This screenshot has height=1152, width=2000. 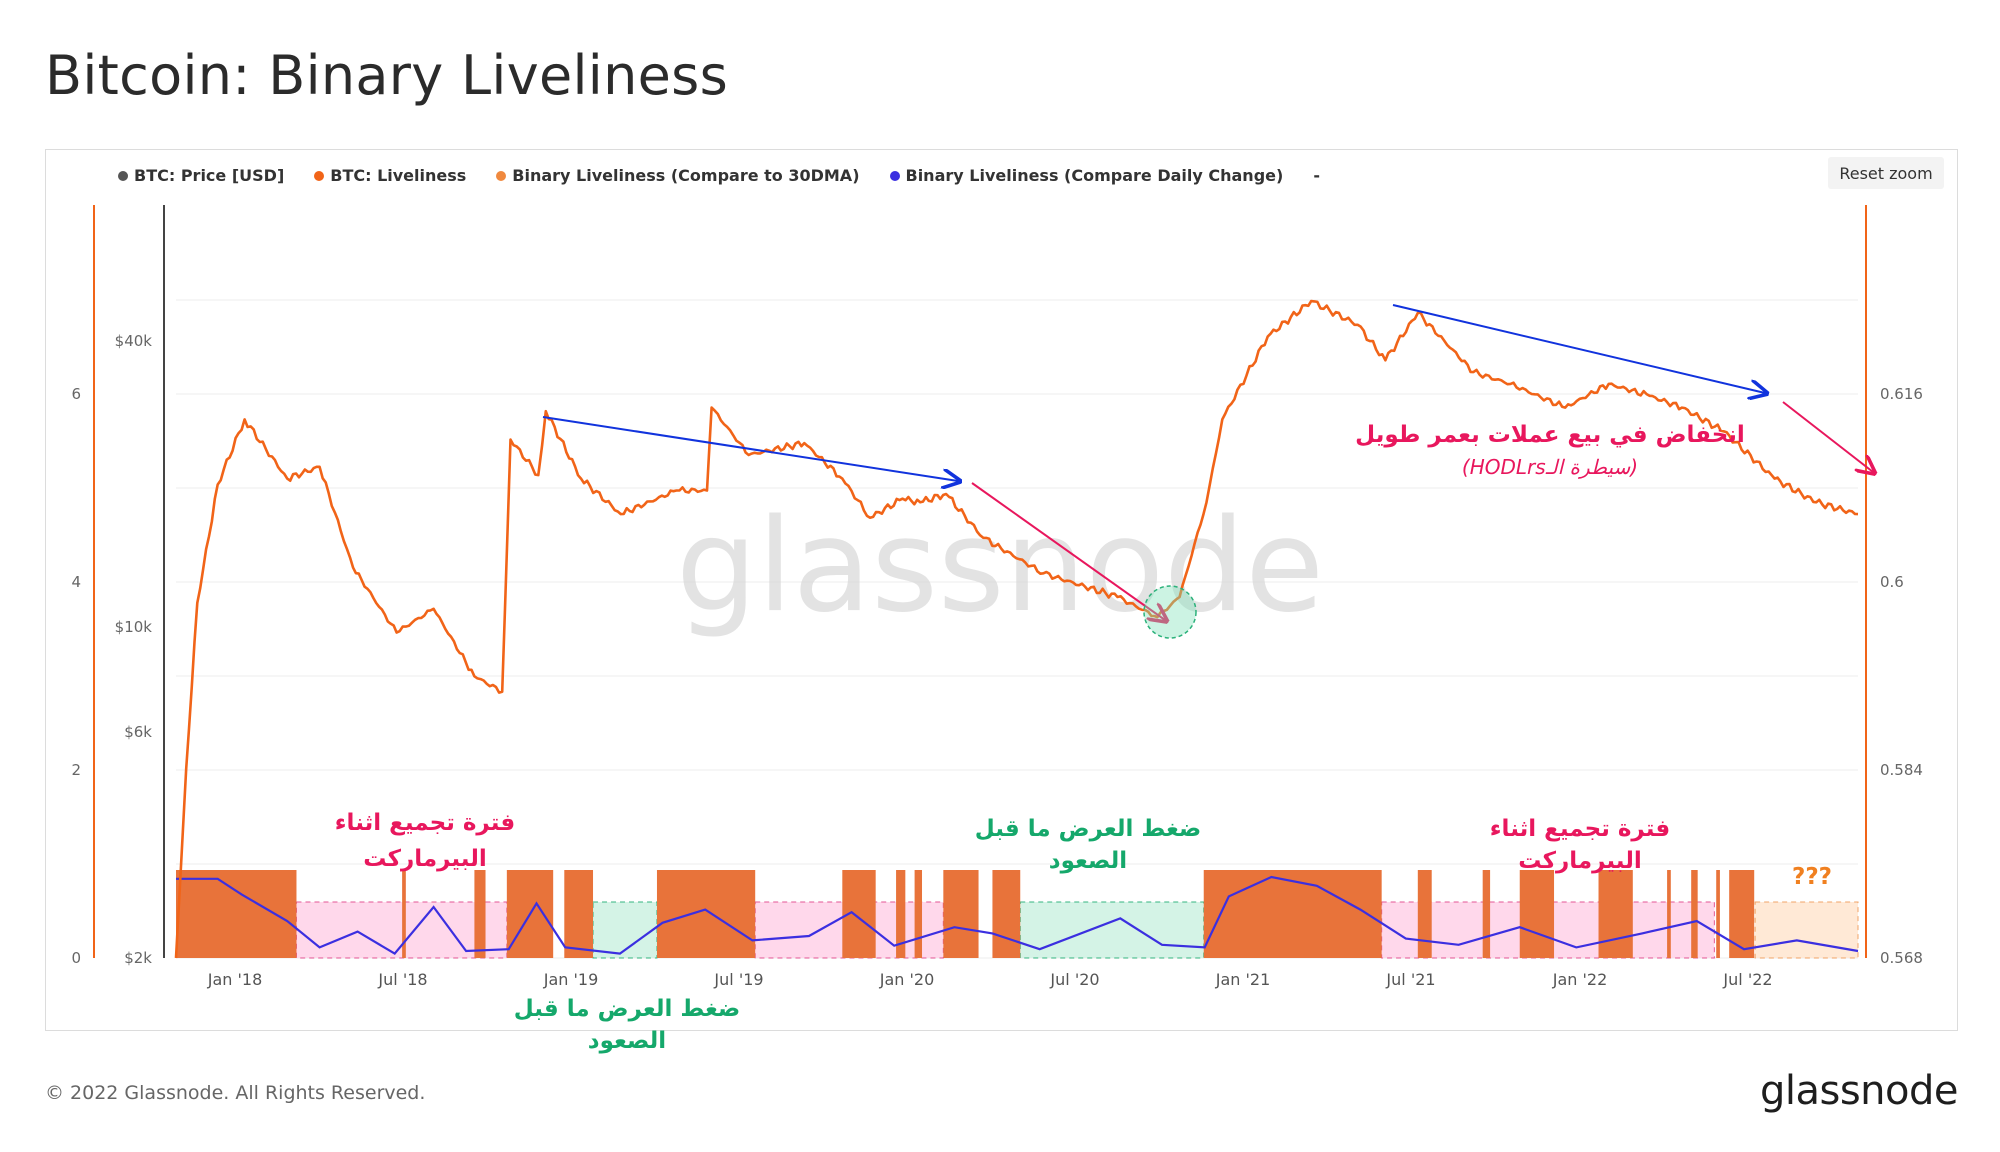 What do you see at coordinates (686, 175) in the screenshot?
I see `legend-label: Binary Liveliness (Compare to 30DMA)` at bounding box center [686, 175].